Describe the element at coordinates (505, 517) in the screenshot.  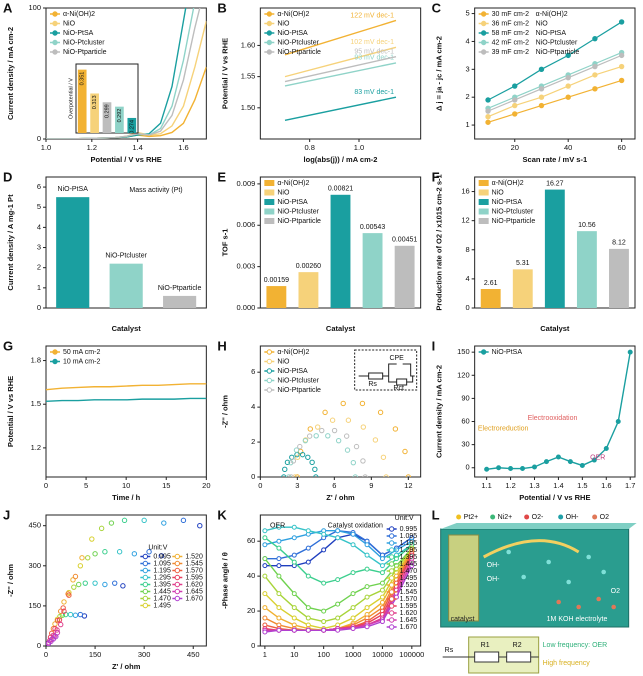
I see `legend-label: Ni2+` at that location.